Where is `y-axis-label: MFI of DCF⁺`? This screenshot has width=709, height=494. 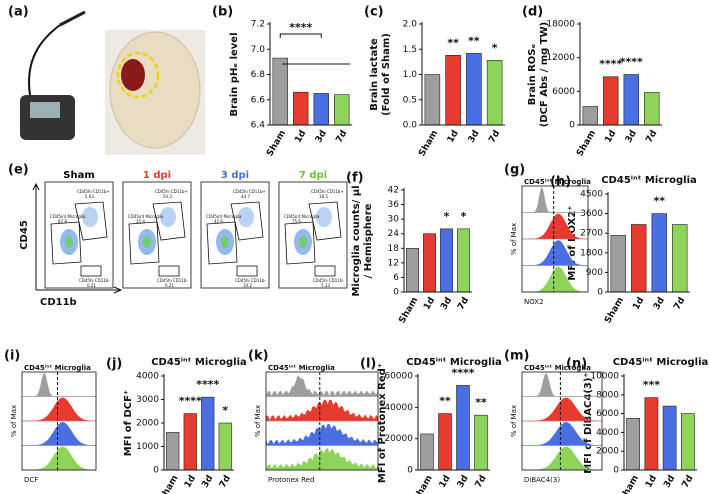 y-axis-label: MFI of DCF⁺ is located at coordinates (128, 423).